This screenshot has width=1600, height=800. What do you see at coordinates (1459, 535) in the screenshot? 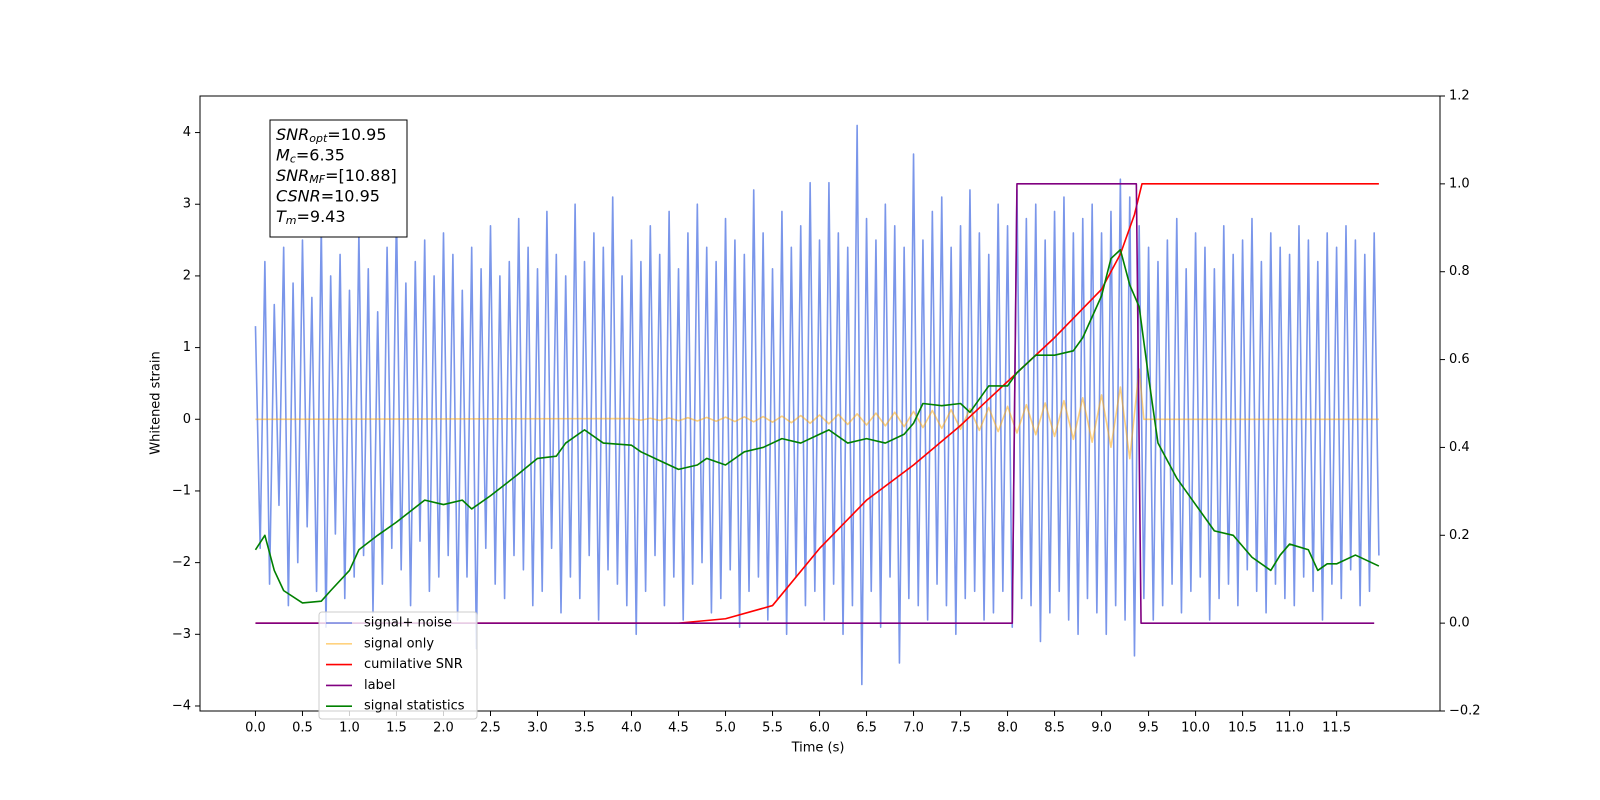
I see `y2-tick-label: 0.2` at bounding box center [1459, 535].